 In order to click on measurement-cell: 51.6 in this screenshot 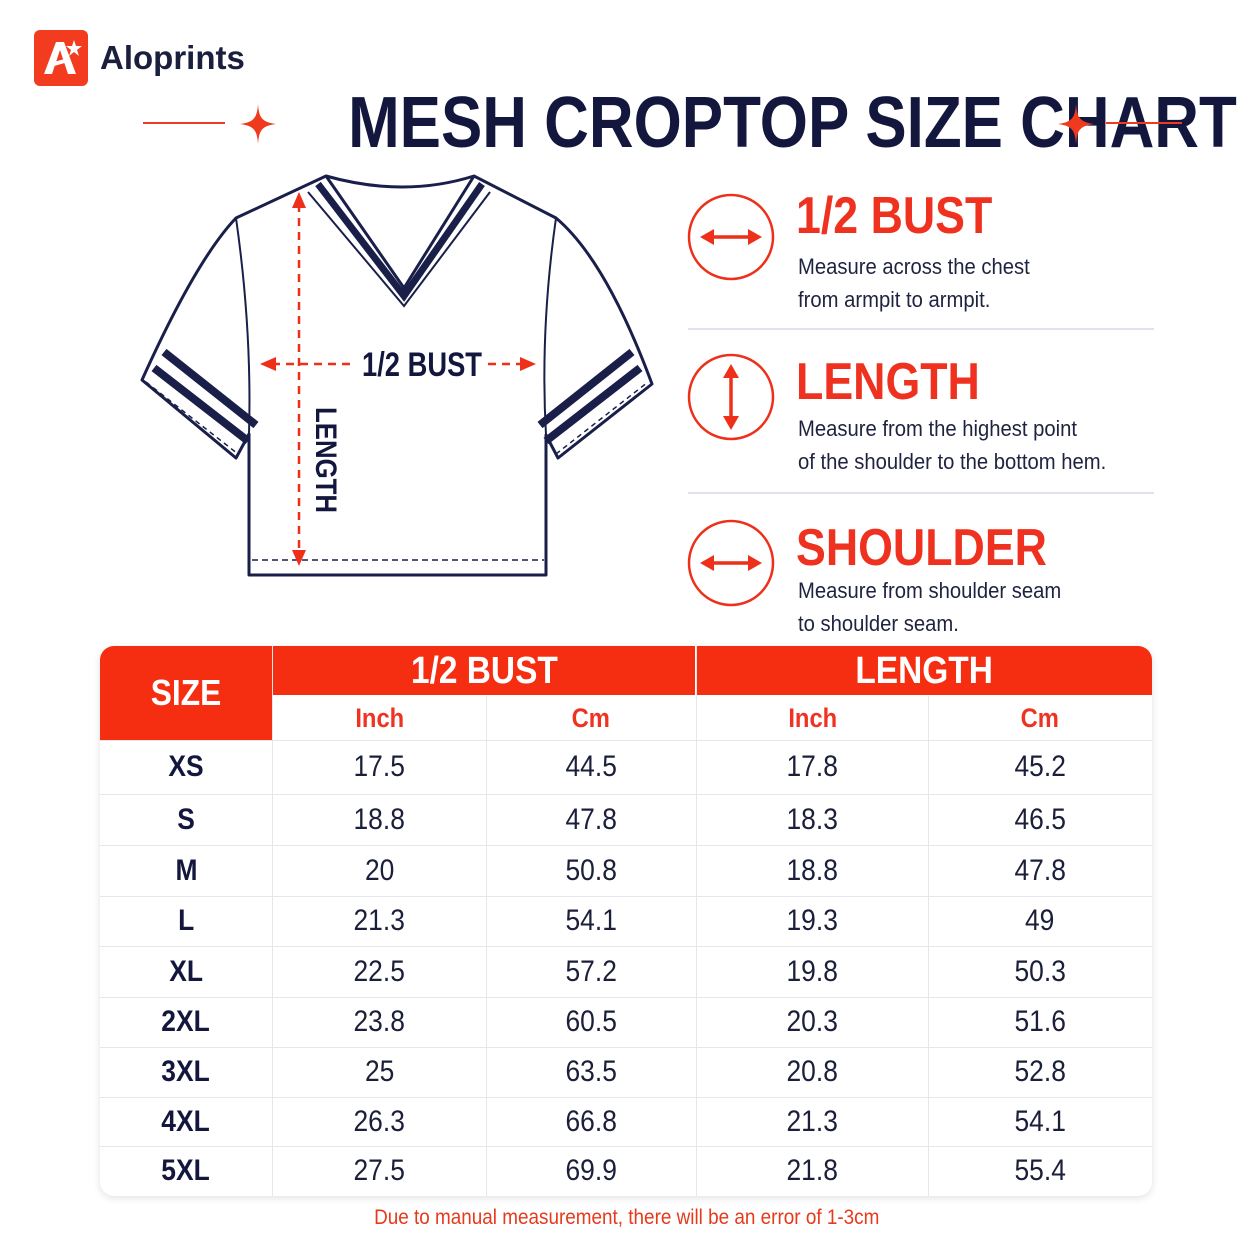, I will do `click(1040, 1022)`.